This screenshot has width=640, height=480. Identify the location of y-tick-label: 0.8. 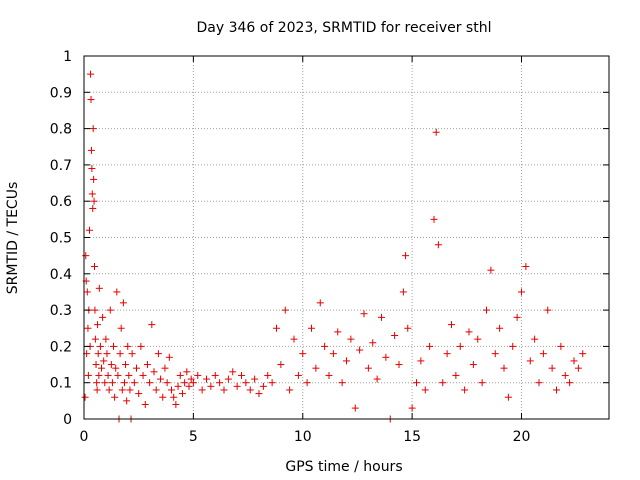
(61, 130).